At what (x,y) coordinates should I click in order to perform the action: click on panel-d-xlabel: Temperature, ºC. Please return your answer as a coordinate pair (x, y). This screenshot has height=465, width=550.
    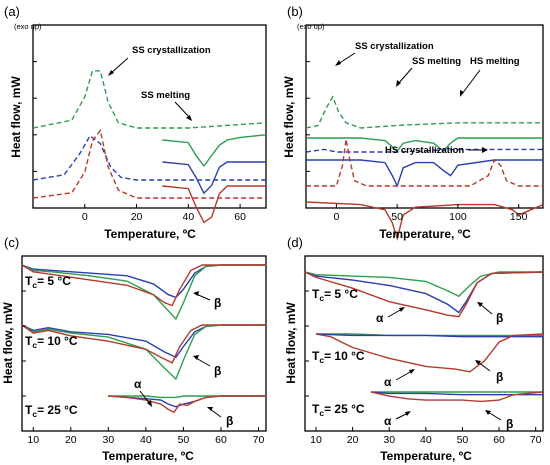
    Looking at the image, I should click on (426, 456).